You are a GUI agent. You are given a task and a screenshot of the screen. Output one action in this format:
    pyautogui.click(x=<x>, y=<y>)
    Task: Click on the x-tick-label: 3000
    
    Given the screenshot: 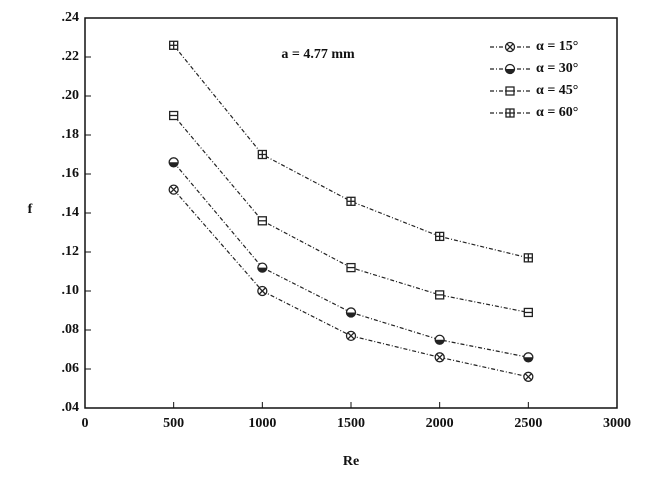 What is the action you would take?
    pyautogui.click(x=617, y=423)
    